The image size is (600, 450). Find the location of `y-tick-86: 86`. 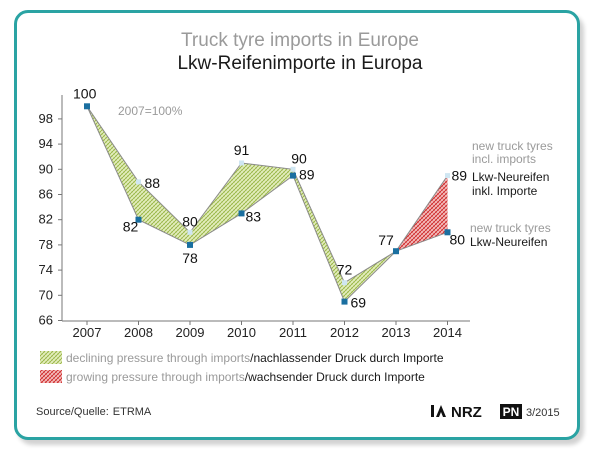

y-tick-86: 86 is located at coordinates (46, 194).